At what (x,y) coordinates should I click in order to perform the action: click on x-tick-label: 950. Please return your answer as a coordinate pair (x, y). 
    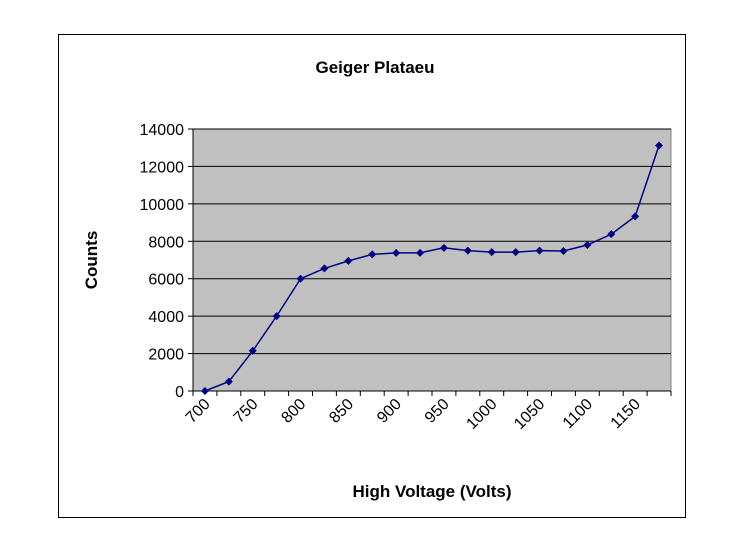
    Looking at the image, I should click on (437, 411).